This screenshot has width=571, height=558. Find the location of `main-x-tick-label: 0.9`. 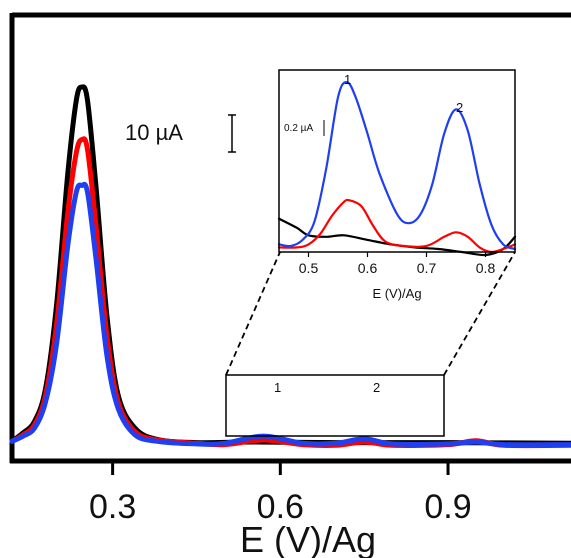

main-x-tick-label: 0.9 is located at coordinates (447, 507).